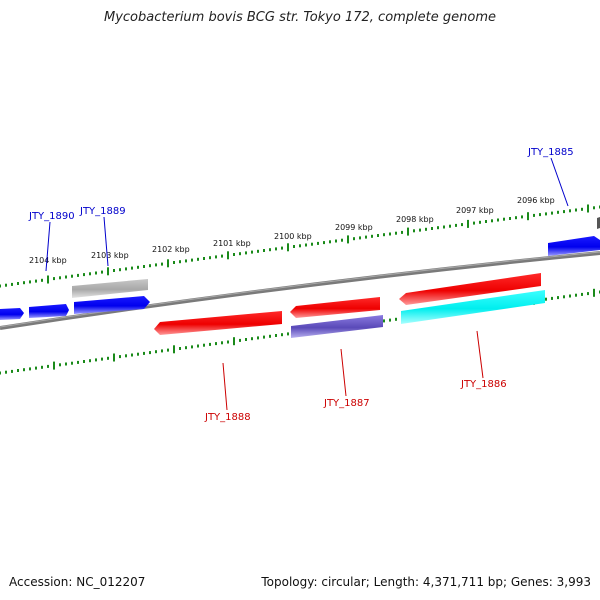  Describe the element at coordinates (110, 288) in the screenshot. I see `gene-arrow-grey` at that location.